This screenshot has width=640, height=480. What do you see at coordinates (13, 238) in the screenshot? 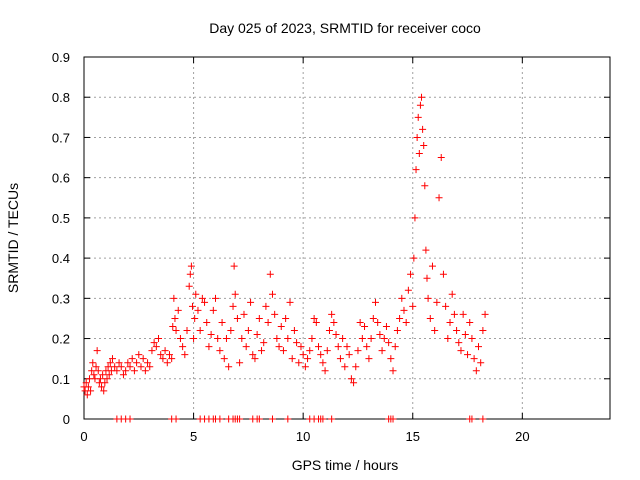
I see `y-axis-label: SRMTID / TECUs` at bounding box center [13, 238].